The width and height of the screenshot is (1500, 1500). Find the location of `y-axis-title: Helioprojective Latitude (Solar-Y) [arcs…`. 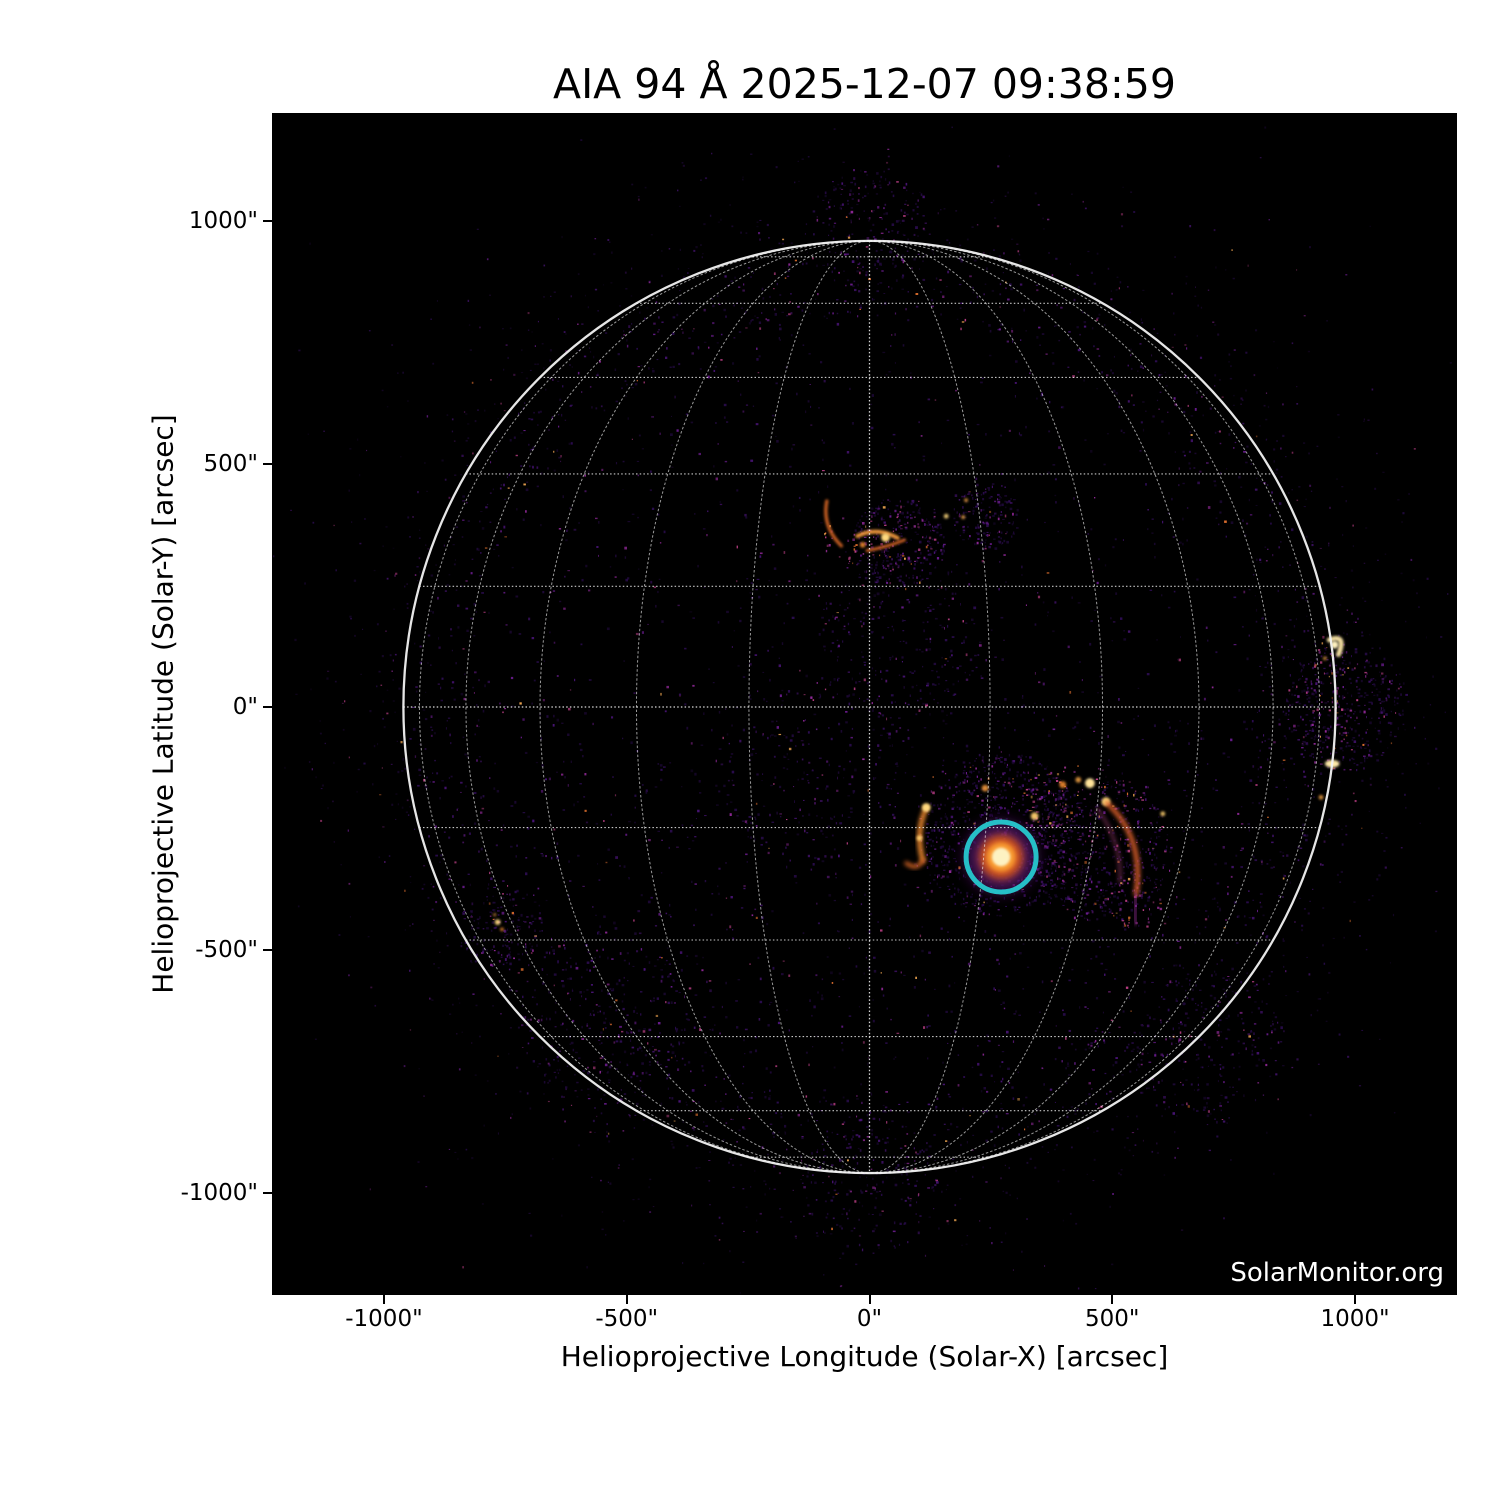

y-axis-title: Helioprojective Latitude (Solar-Y) [arcs… is located at coordinates (163, 704).